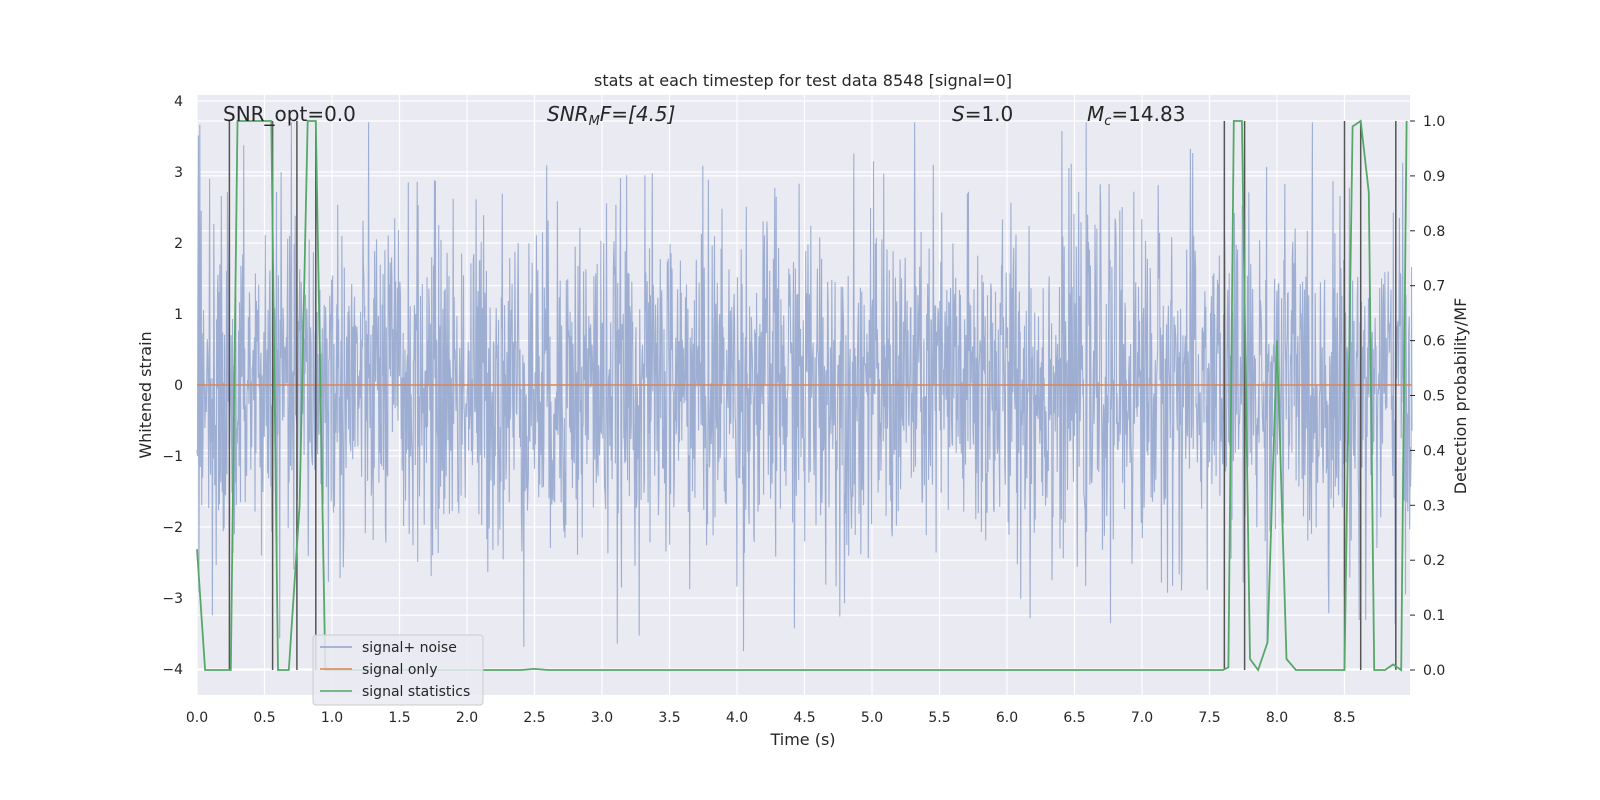  What do you see at coordinates (939, 718) in the screenshot?
I see `x-tick-label: 5.5` at bounding box center [939, 718].